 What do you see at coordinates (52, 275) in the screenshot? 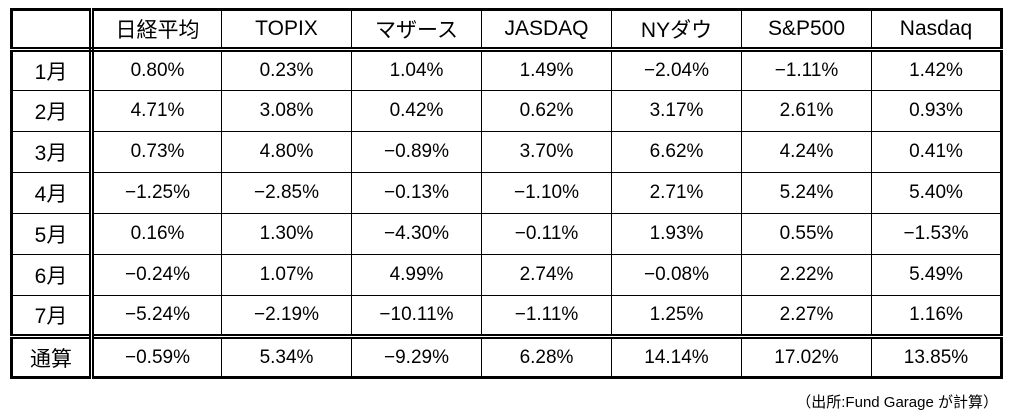
I see `month-cell: 6月` at bounding box center [52, 275].